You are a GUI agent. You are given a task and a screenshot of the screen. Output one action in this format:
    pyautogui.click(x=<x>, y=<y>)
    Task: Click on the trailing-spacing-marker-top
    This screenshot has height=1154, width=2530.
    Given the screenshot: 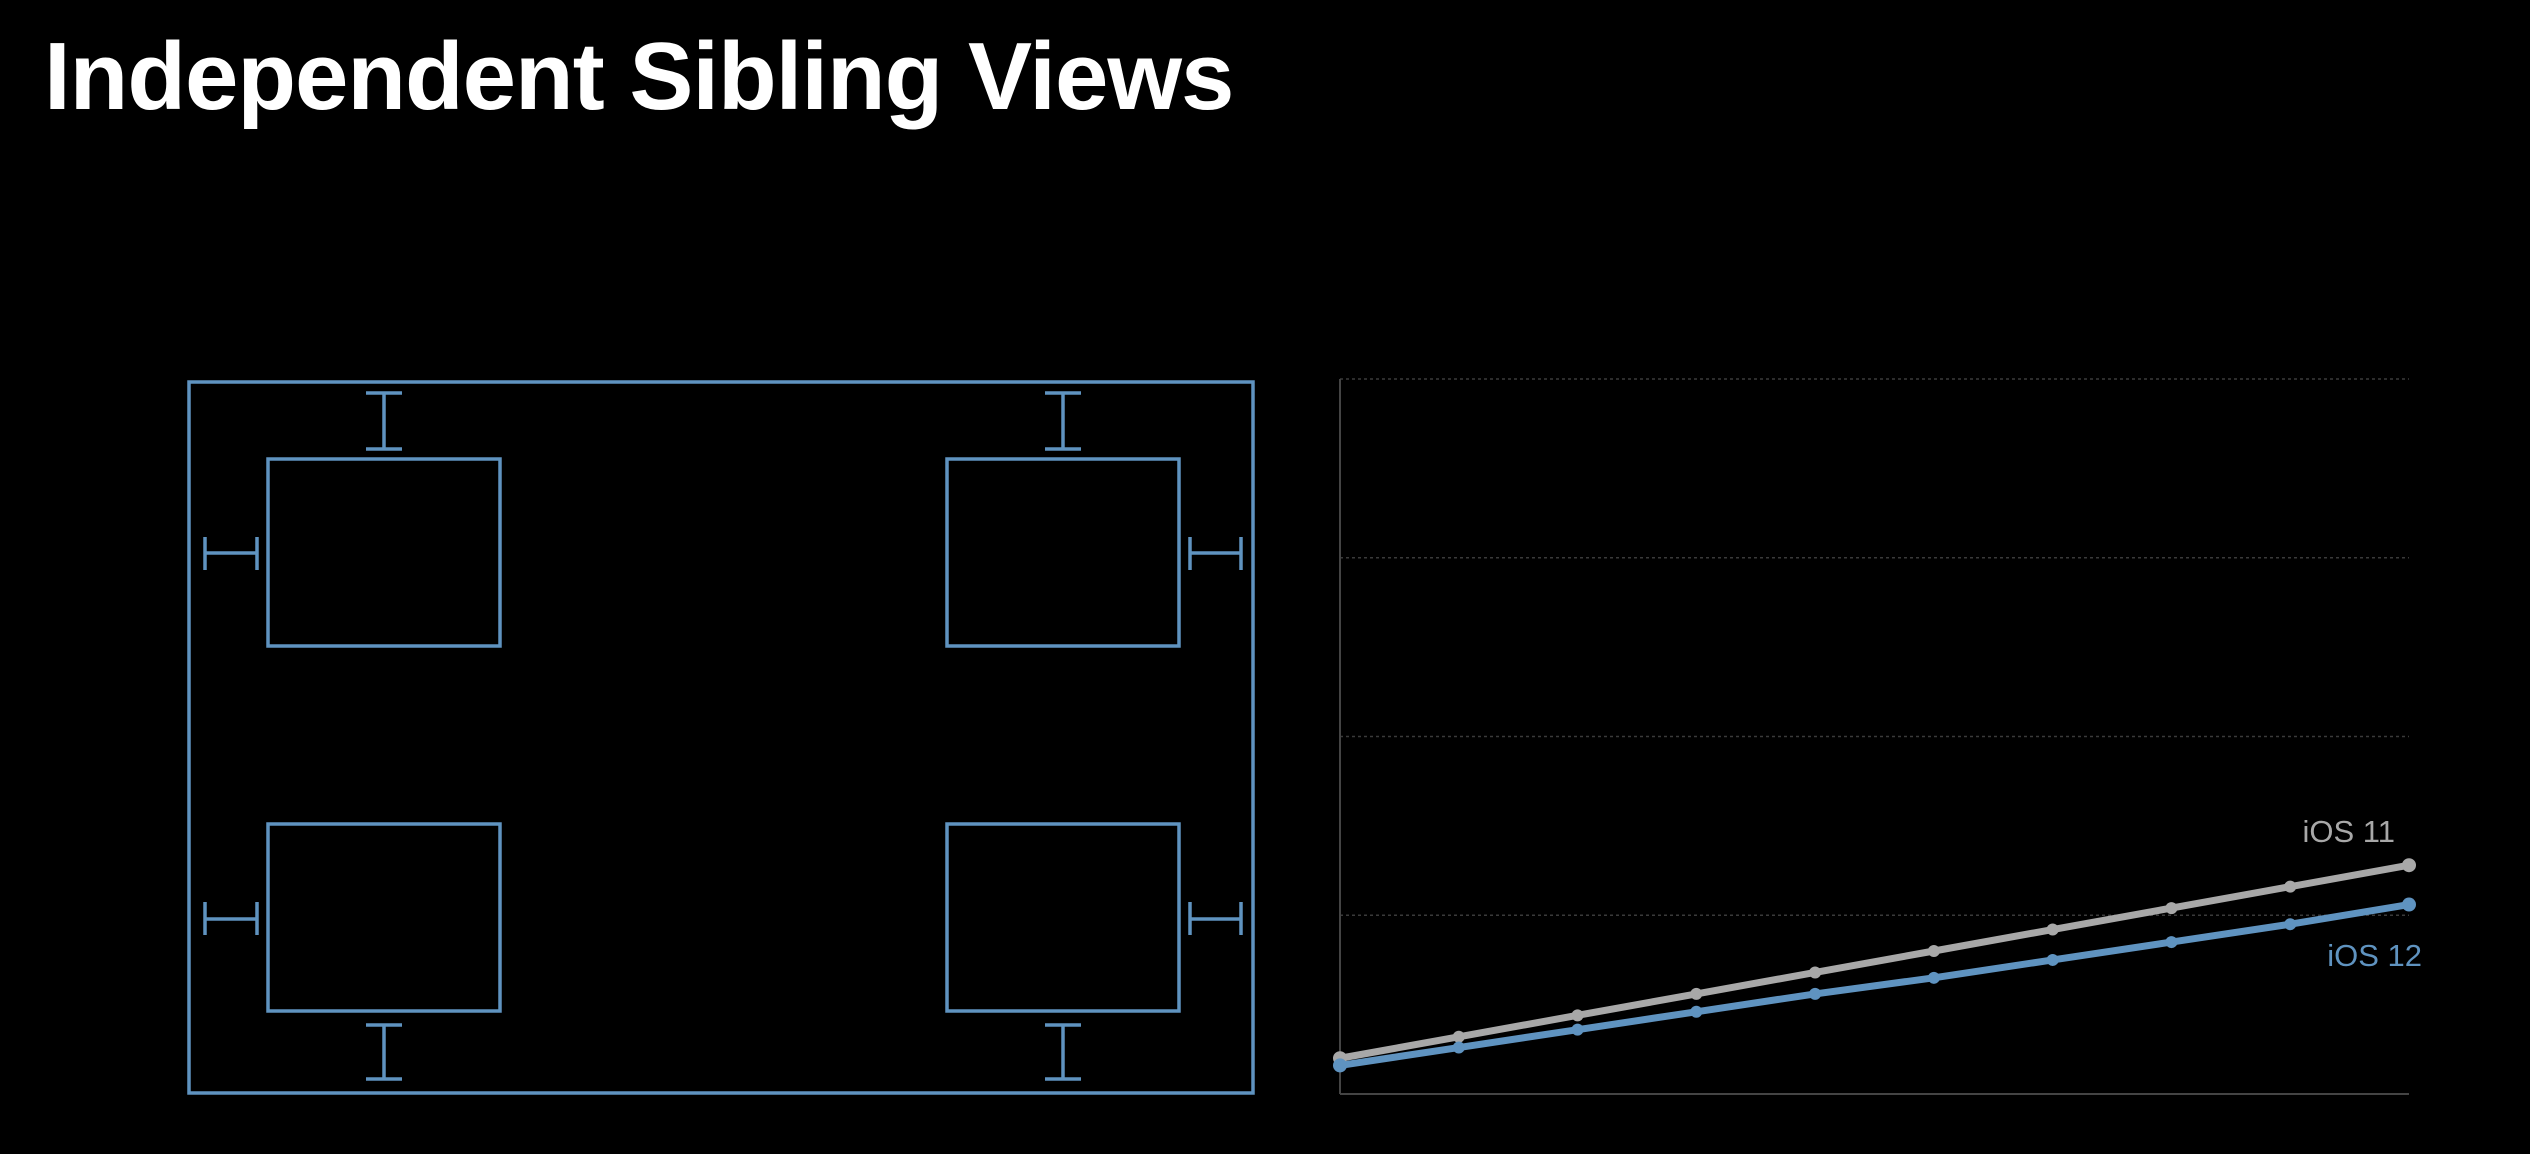 What is the action you would take?
    pyautogui.click(x=1215, y=553)
    